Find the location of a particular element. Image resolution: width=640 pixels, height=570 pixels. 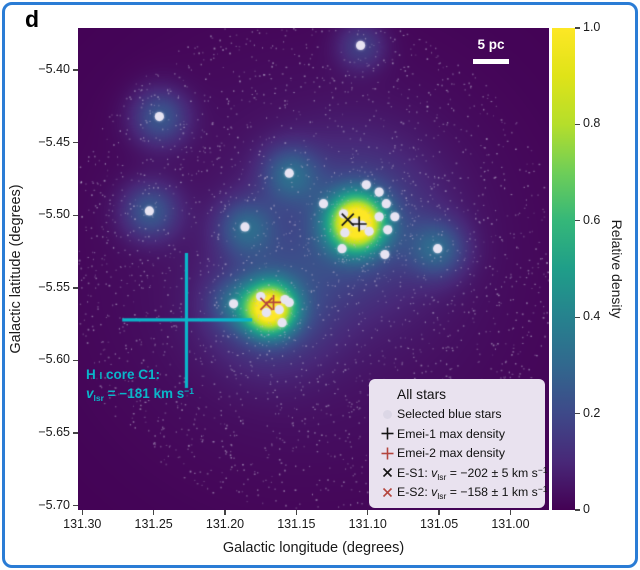

hi-core-annotation-line2: vlsr = −181 km s−1 is located at coordinates (140, 394).